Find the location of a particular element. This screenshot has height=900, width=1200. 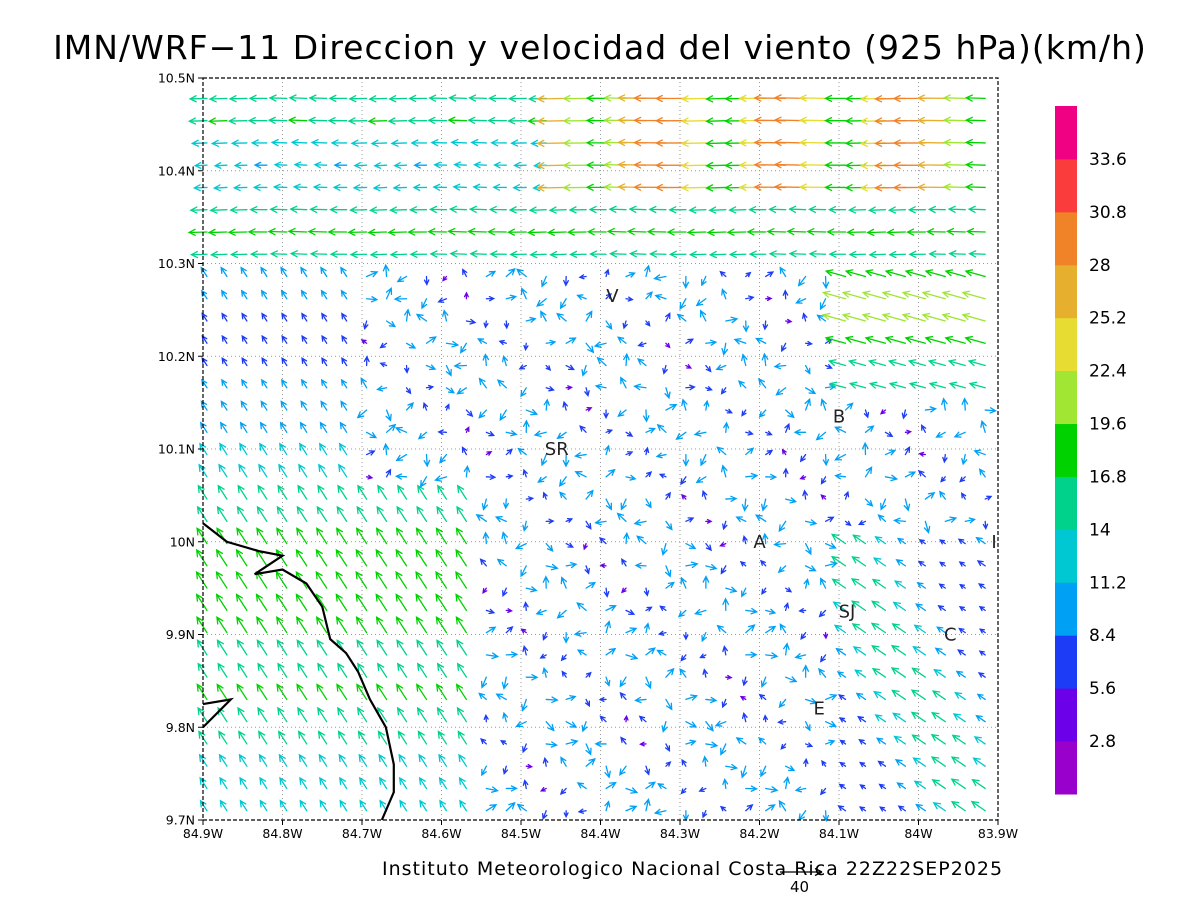

colorbar-label: 33.6 is located at coordinates (1108, 160).